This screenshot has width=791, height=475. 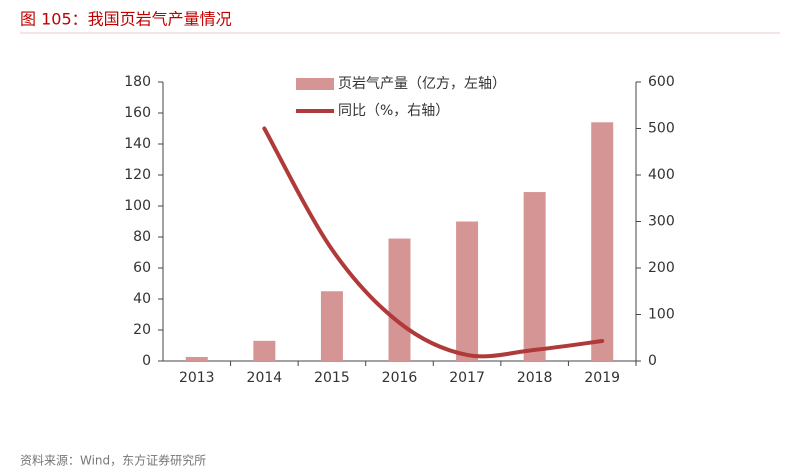 What do you see at coordinates (393, 111) in the screenshot?
I see `legend-label: 同比（%，右轴）` at bounding box center [393, 111].